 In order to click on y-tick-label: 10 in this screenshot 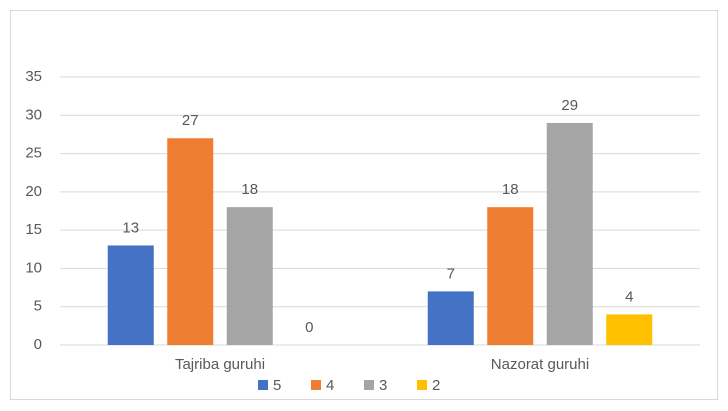, I will do `click(33, 267)`.